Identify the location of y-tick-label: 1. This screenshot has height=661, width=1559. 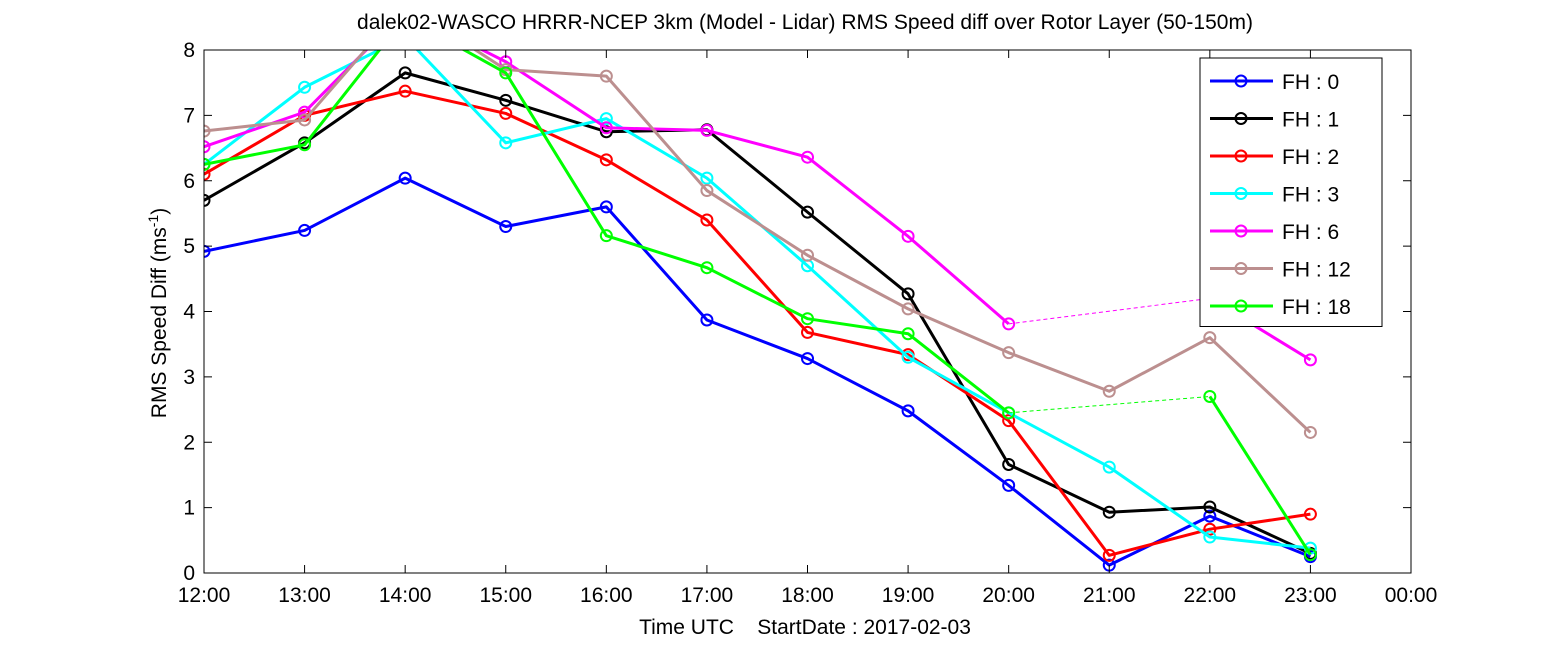
(189, 508).